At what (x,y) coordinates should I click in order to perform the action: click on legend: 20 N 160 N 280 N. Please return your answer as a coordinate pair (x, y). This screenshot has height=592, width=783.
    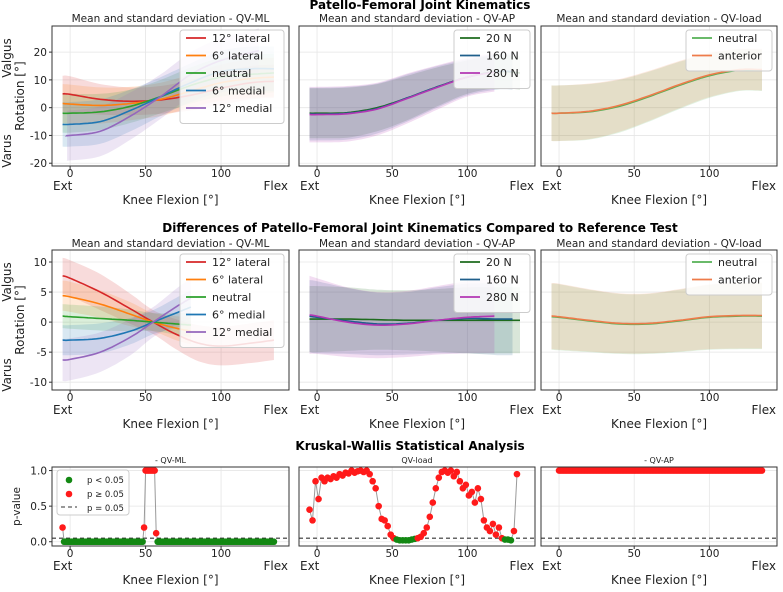
    Looking at the image, I should click on (492, 59).